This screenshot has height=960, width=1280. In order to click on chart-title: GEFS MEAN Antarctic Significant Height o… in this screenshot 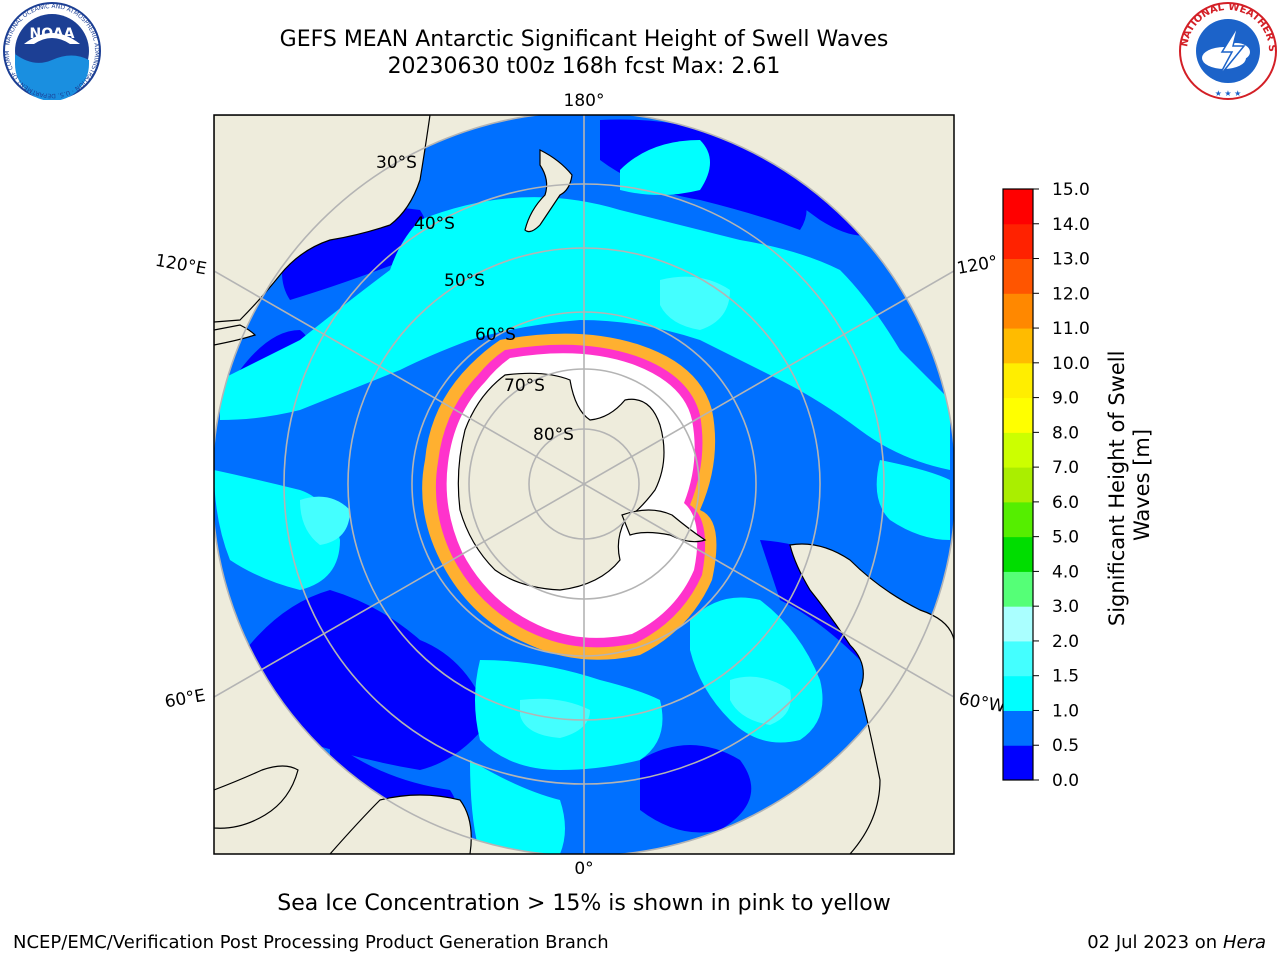, I will do `click(584, 39)`.